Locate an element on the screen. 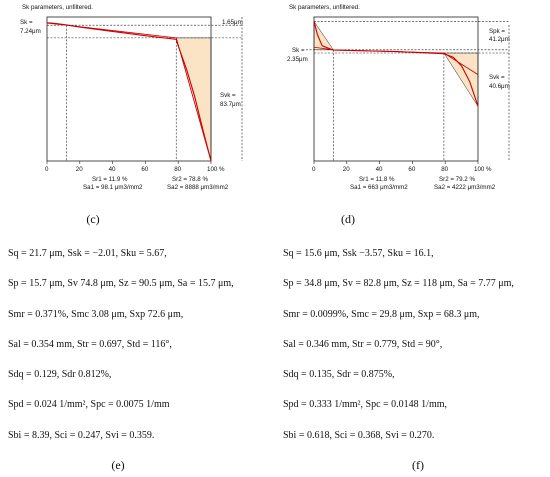  chart-d-sr2: Sr2 = 79.2 % is located at coordinates (457, 179).